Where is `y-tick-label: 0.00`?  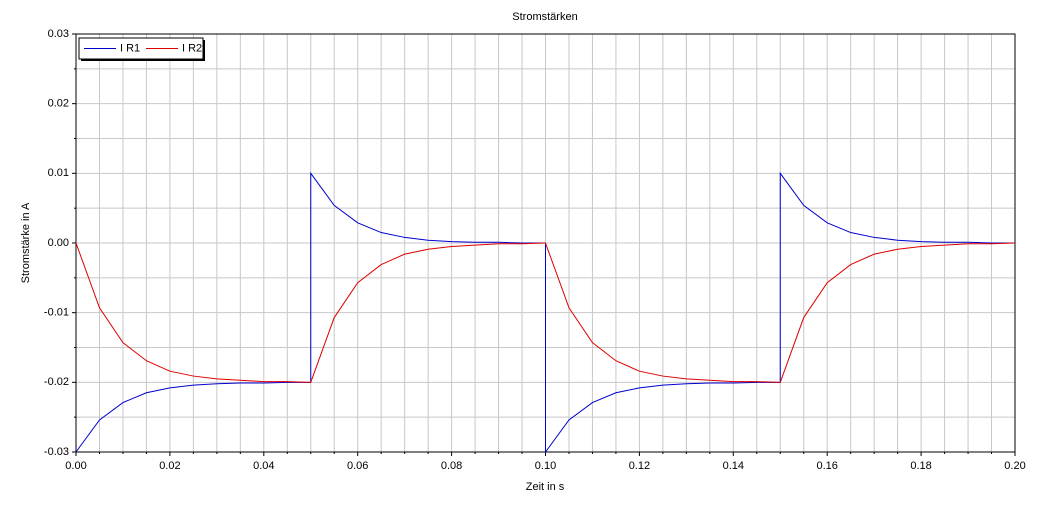
y-tick-label: 0.00 is located at coordinates (58, 243).